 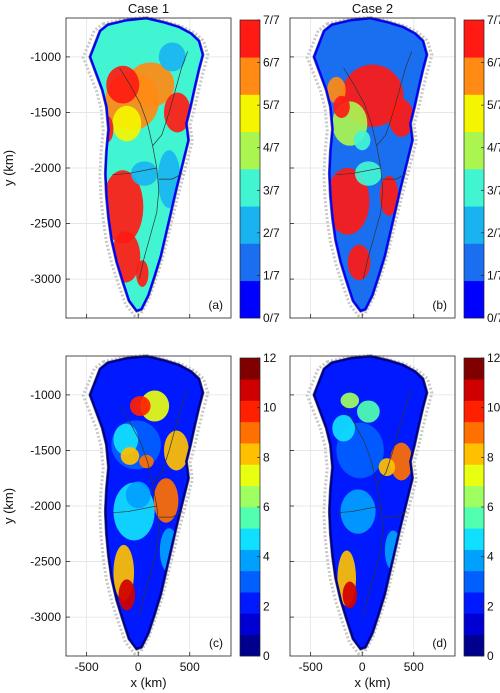 What do you see at coordinates (493, 408) in the screenshot?
I see `colorbar-tick-label: 10` at bounding box center [493, 408].